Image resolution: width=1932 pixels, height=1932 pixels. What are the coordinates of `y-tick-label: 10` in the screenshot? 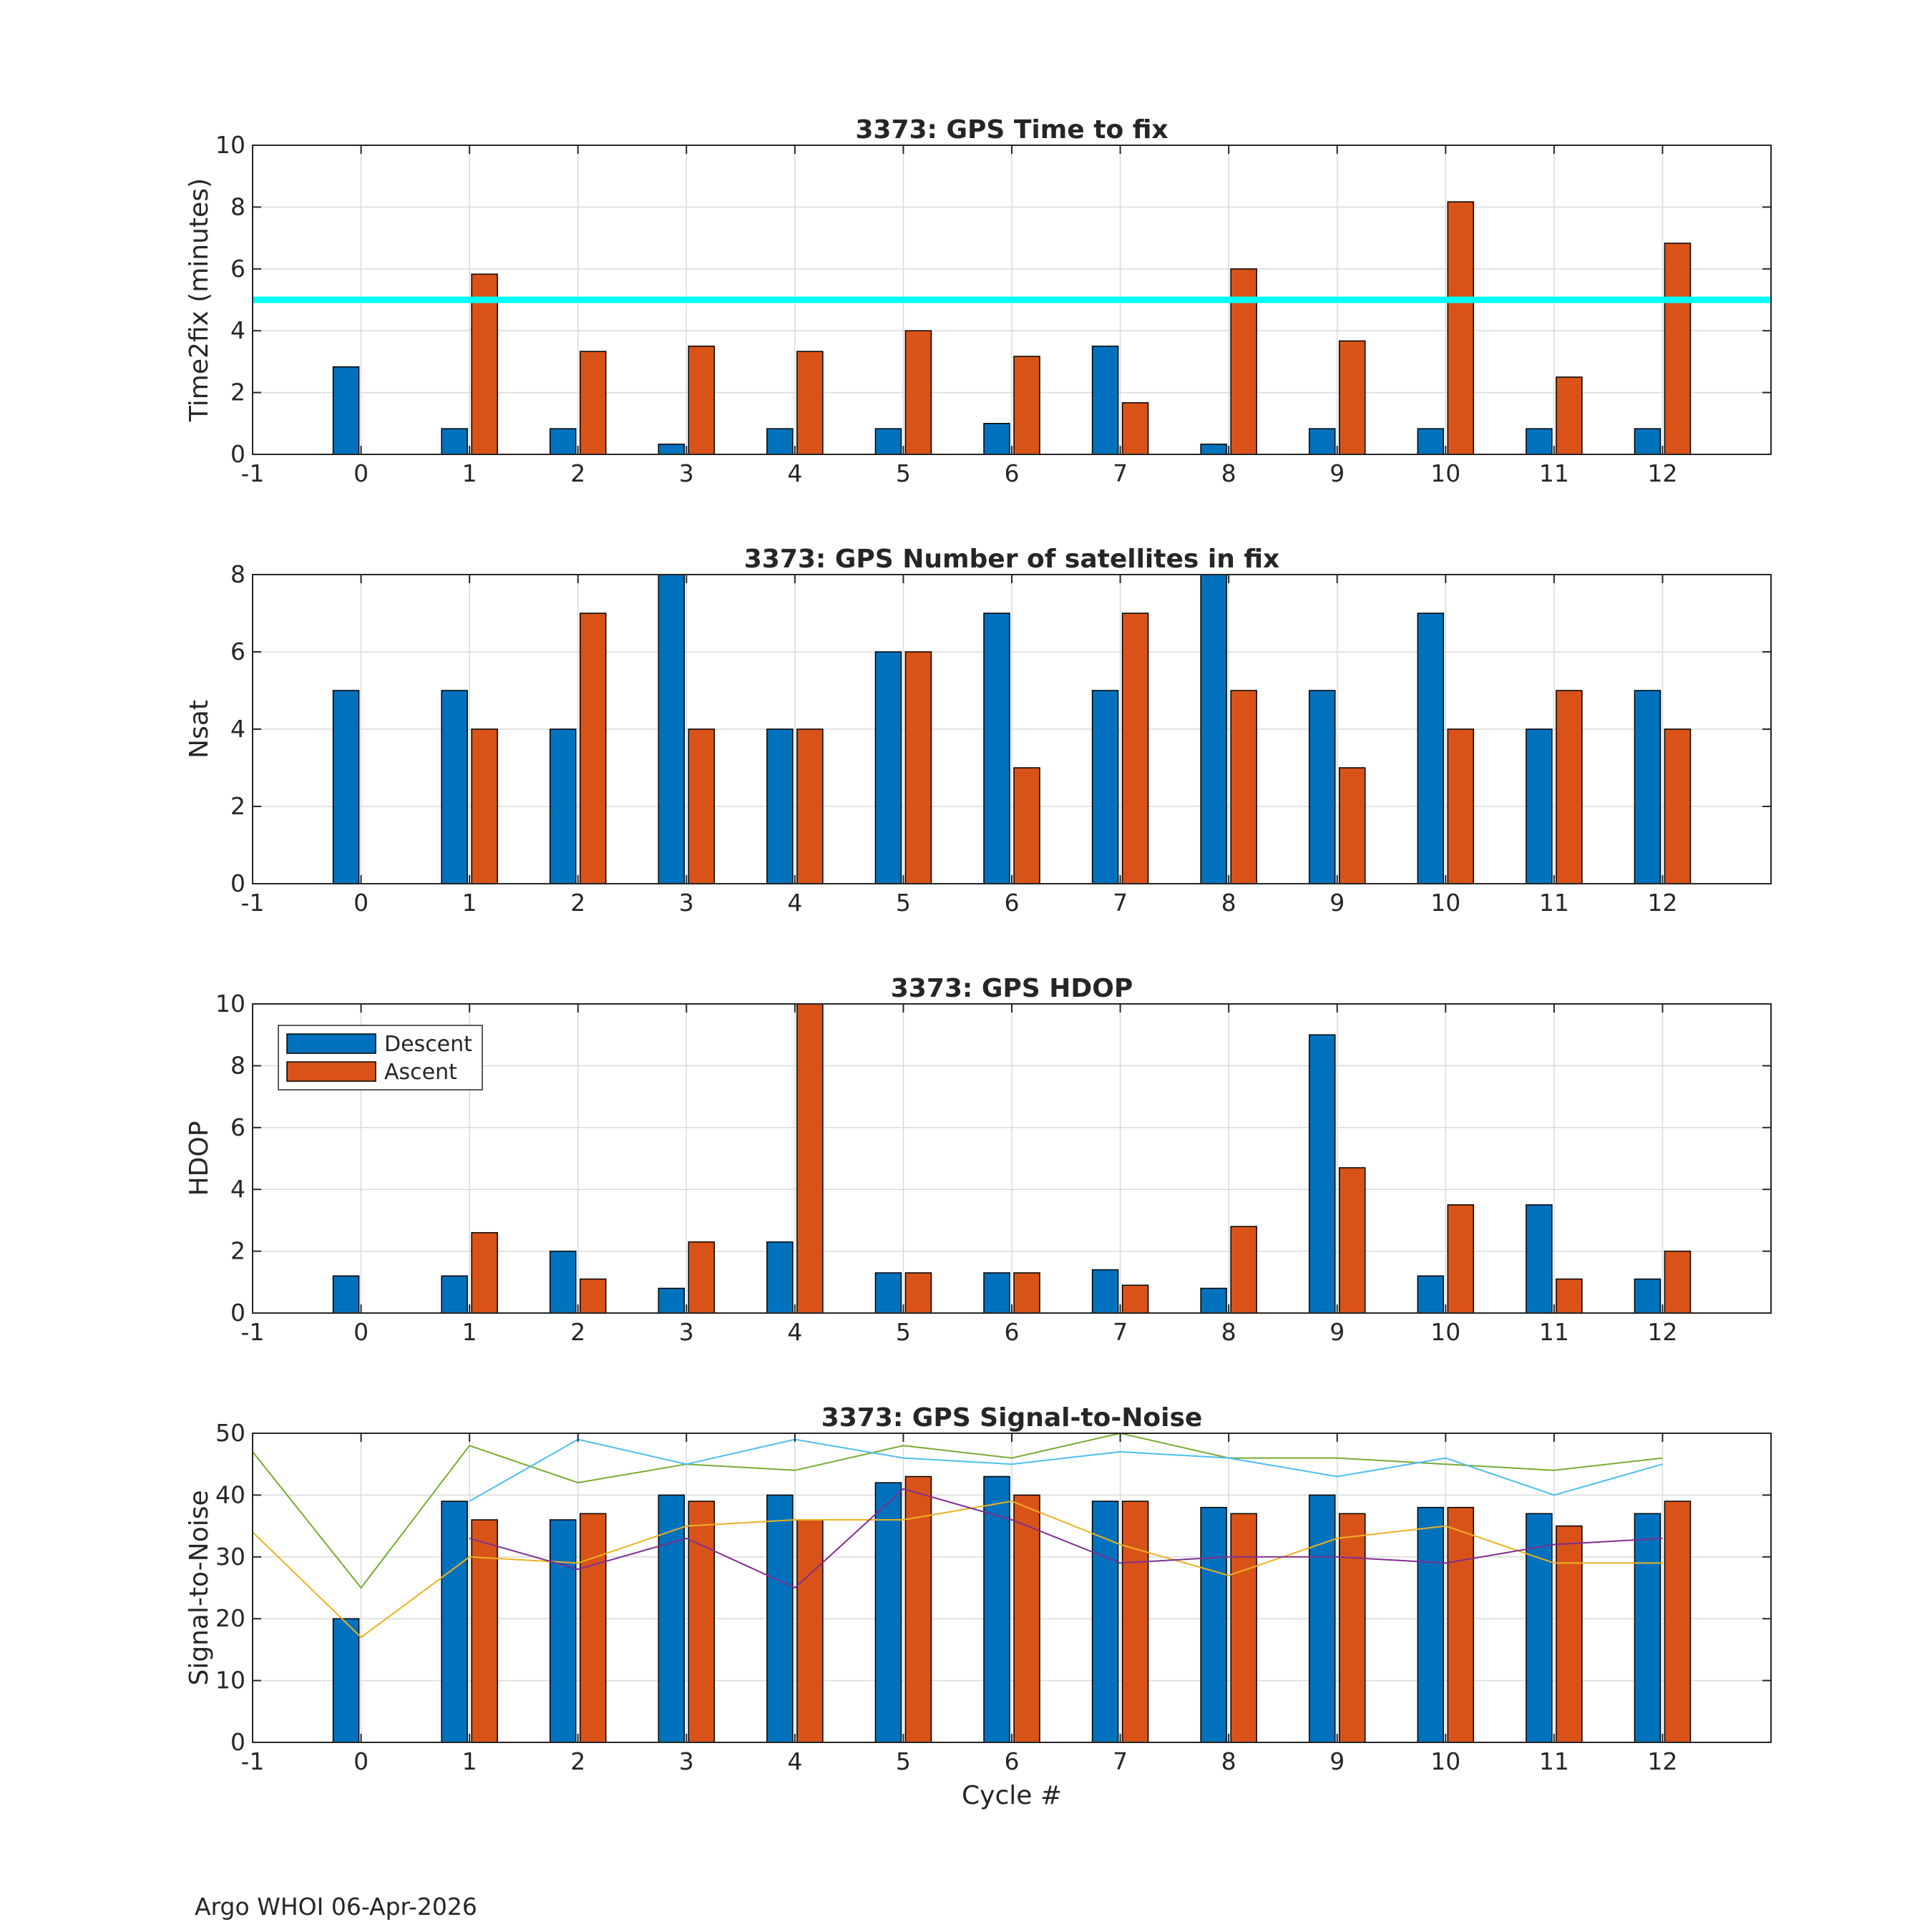 It's located at (230, 145).